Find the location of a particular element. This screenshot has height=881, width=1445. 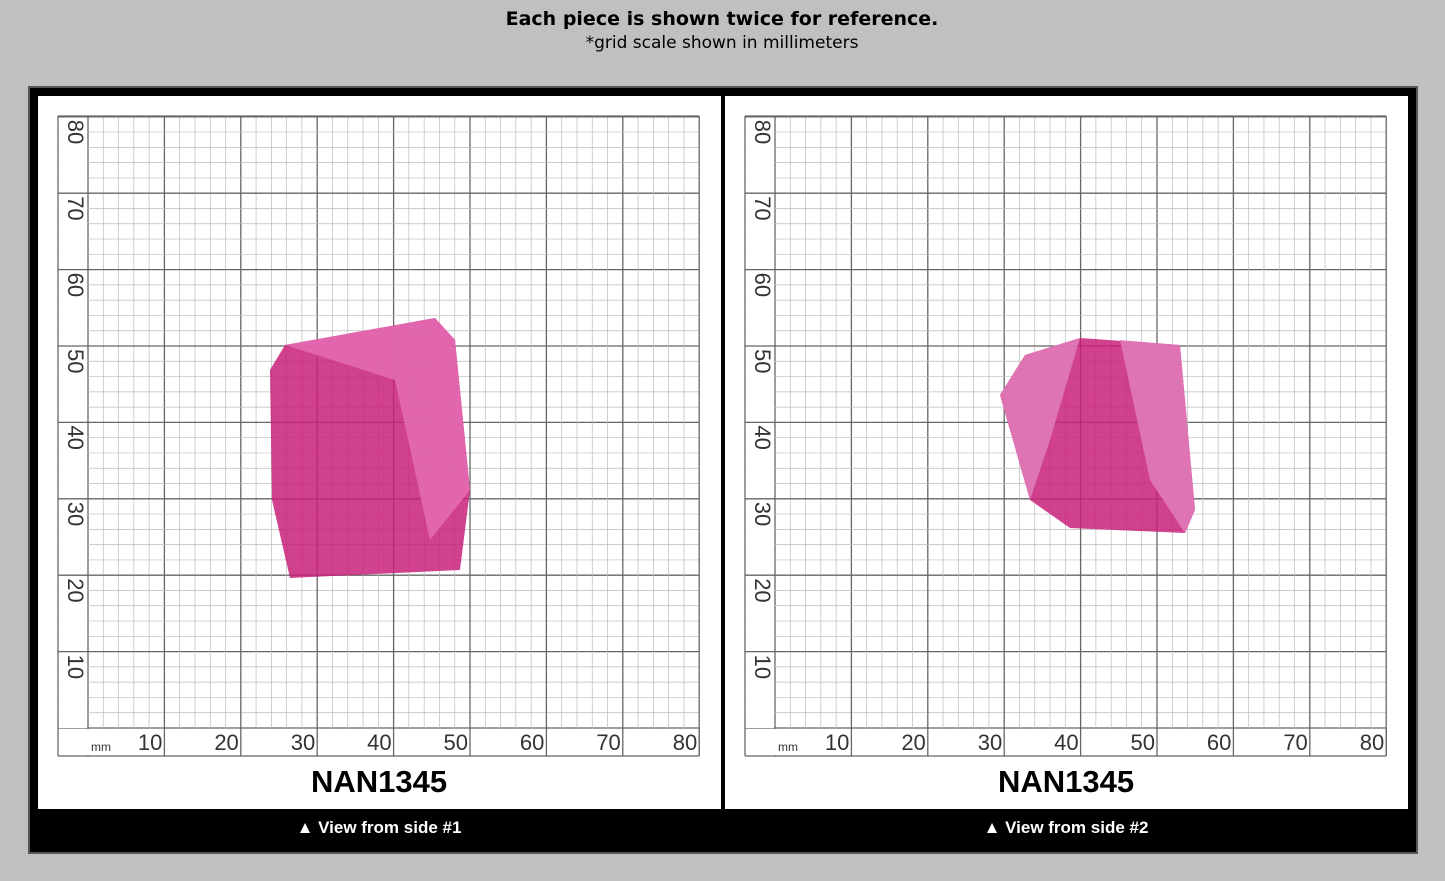

title: Each piece is shown twice for reference. is located at coordinates (722, 19).